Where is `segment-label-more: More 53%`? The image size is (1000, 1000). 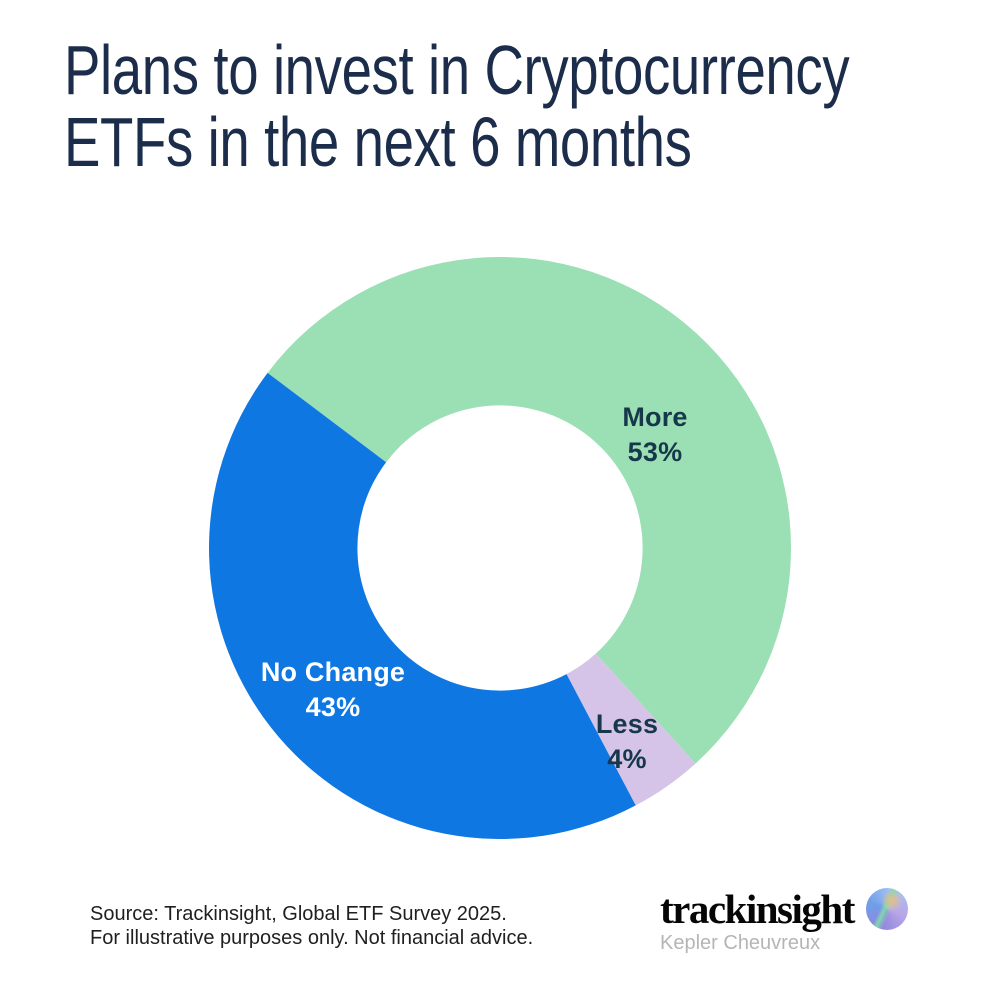
segment-label-more: More 53% is located at coordinates (655, 434).